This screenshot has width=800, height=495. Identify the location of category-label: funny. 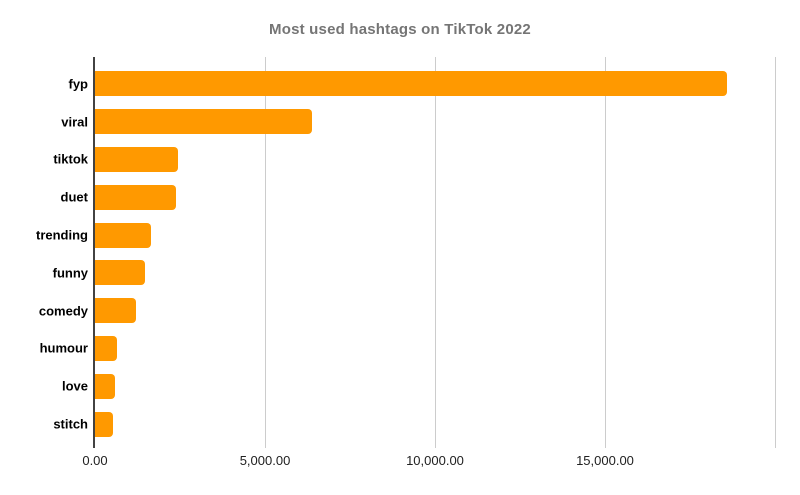
(70, 273).